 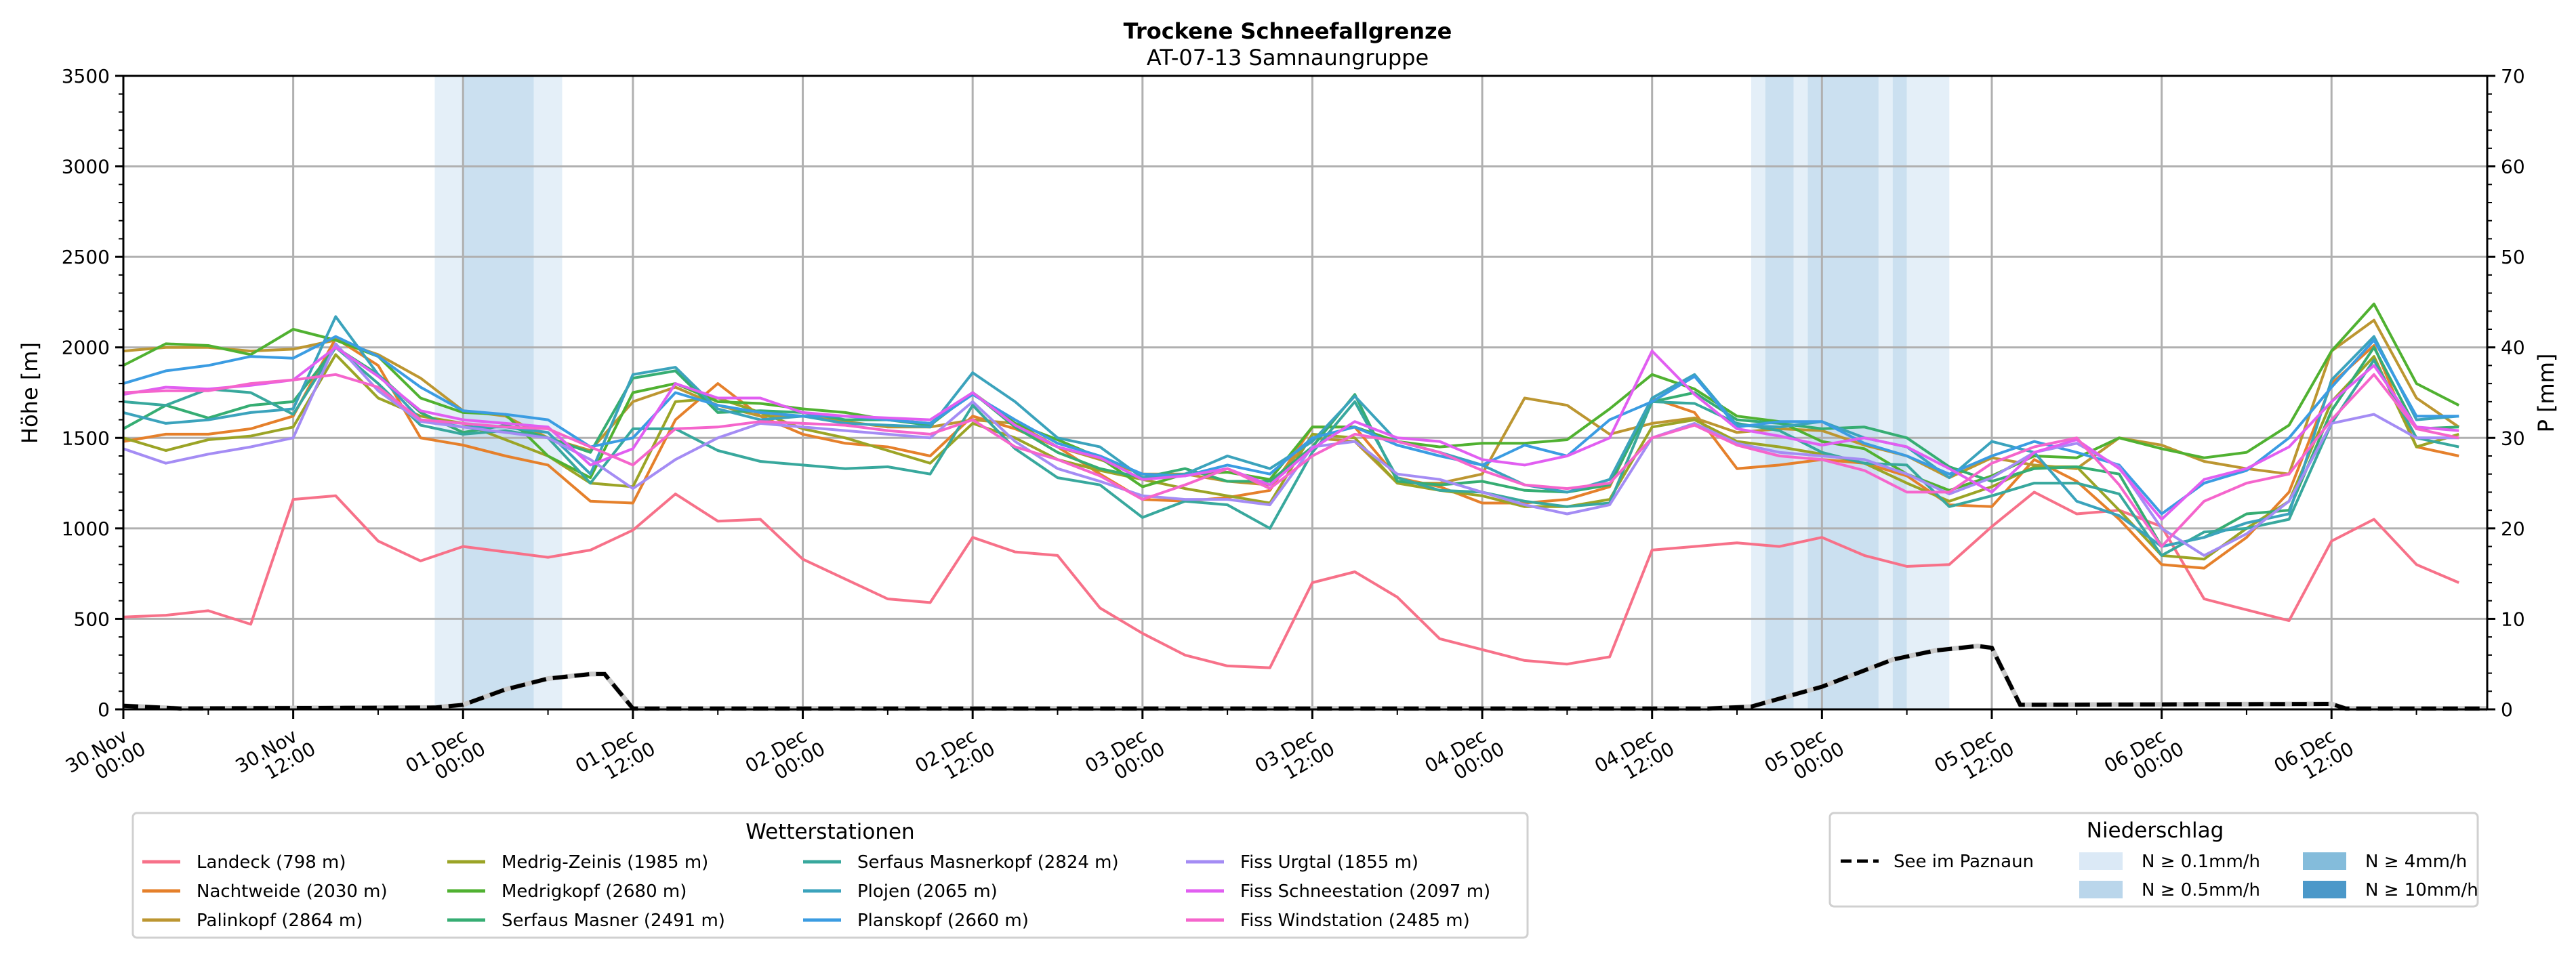 I want to click on lake-legend-label: See im Paznaun, so click(x=1964, y=862).